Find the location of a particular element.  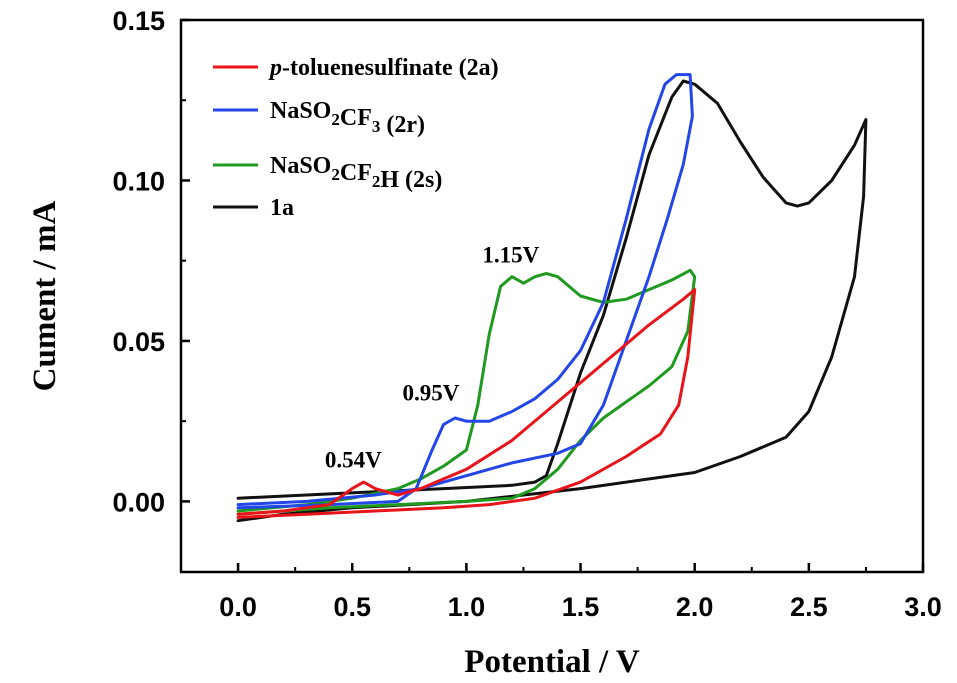

peak-label: 1.15V is located at coordinates (510, 254).